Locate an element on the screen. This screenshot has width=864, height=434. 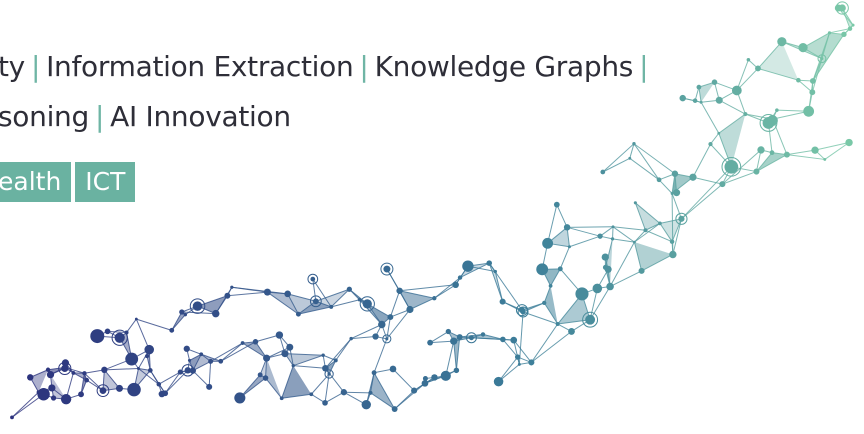
tag-ict: ICT is located at coordinates (105, 182).